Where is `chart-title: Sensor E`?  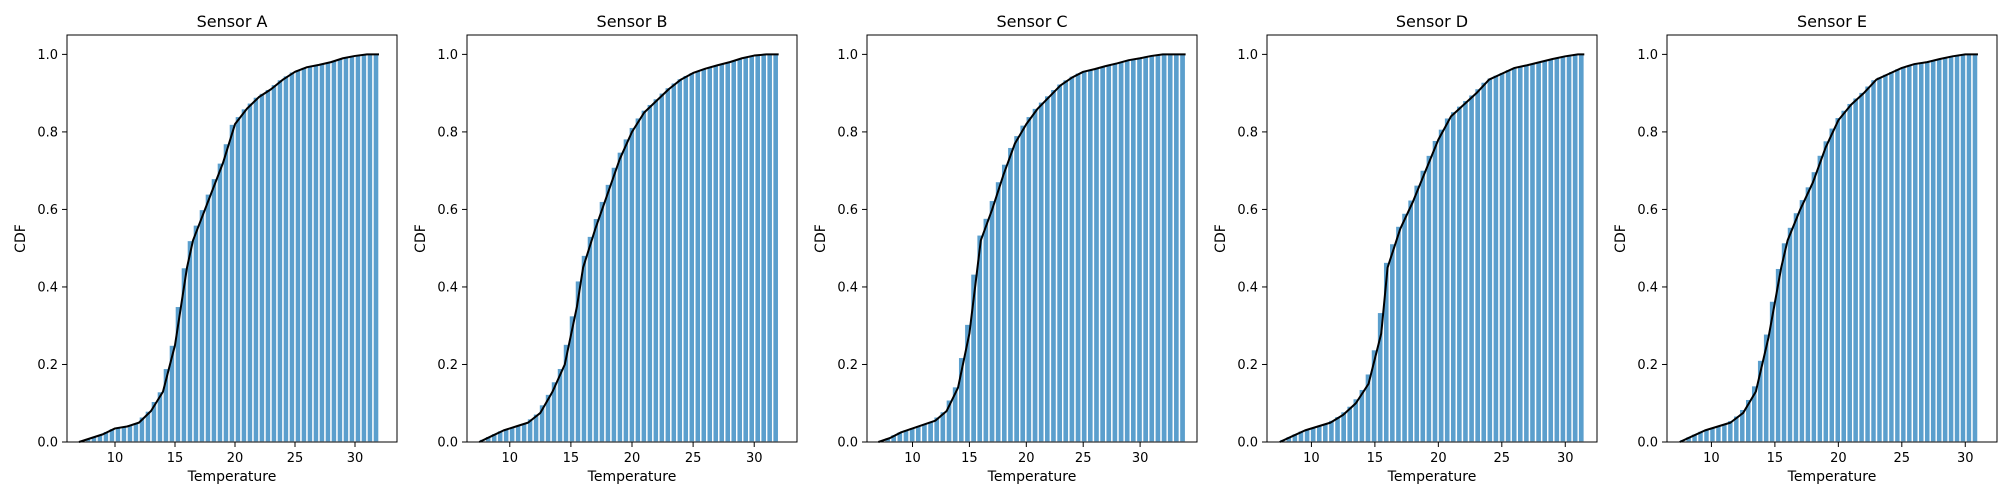 chart-title: Sensor E is located at coordinates (1832, 21).